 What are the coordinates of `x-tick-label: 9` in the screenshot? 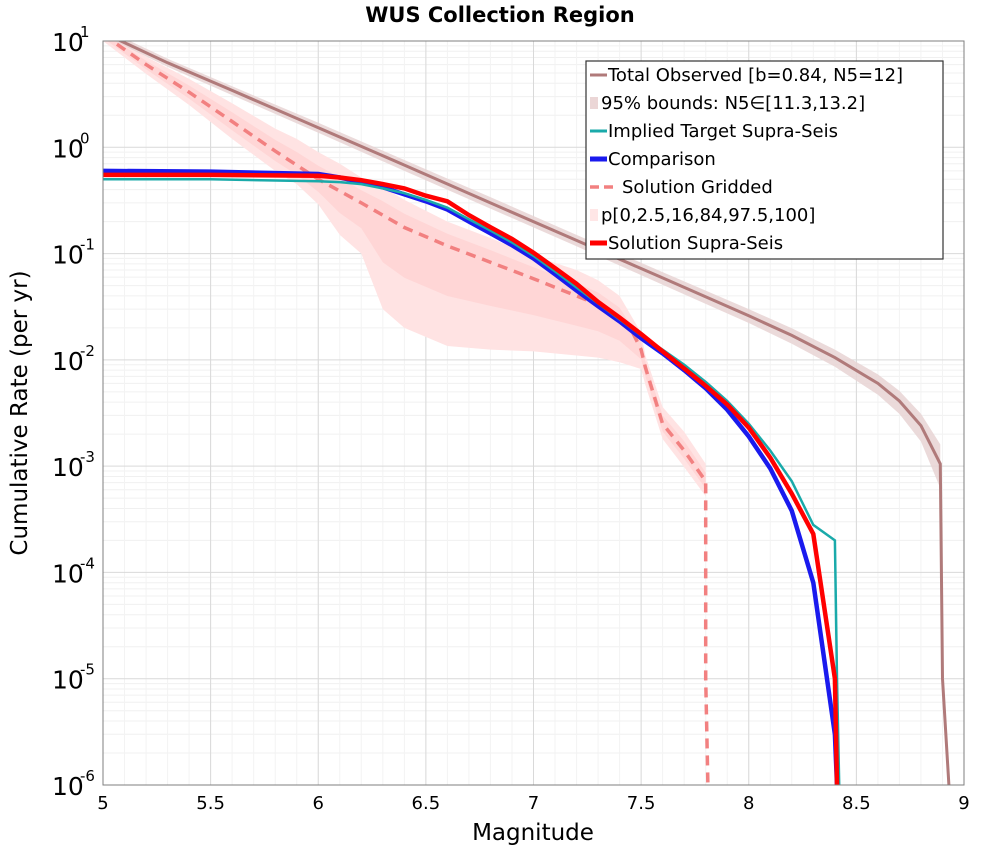 It's located at (963, 803).